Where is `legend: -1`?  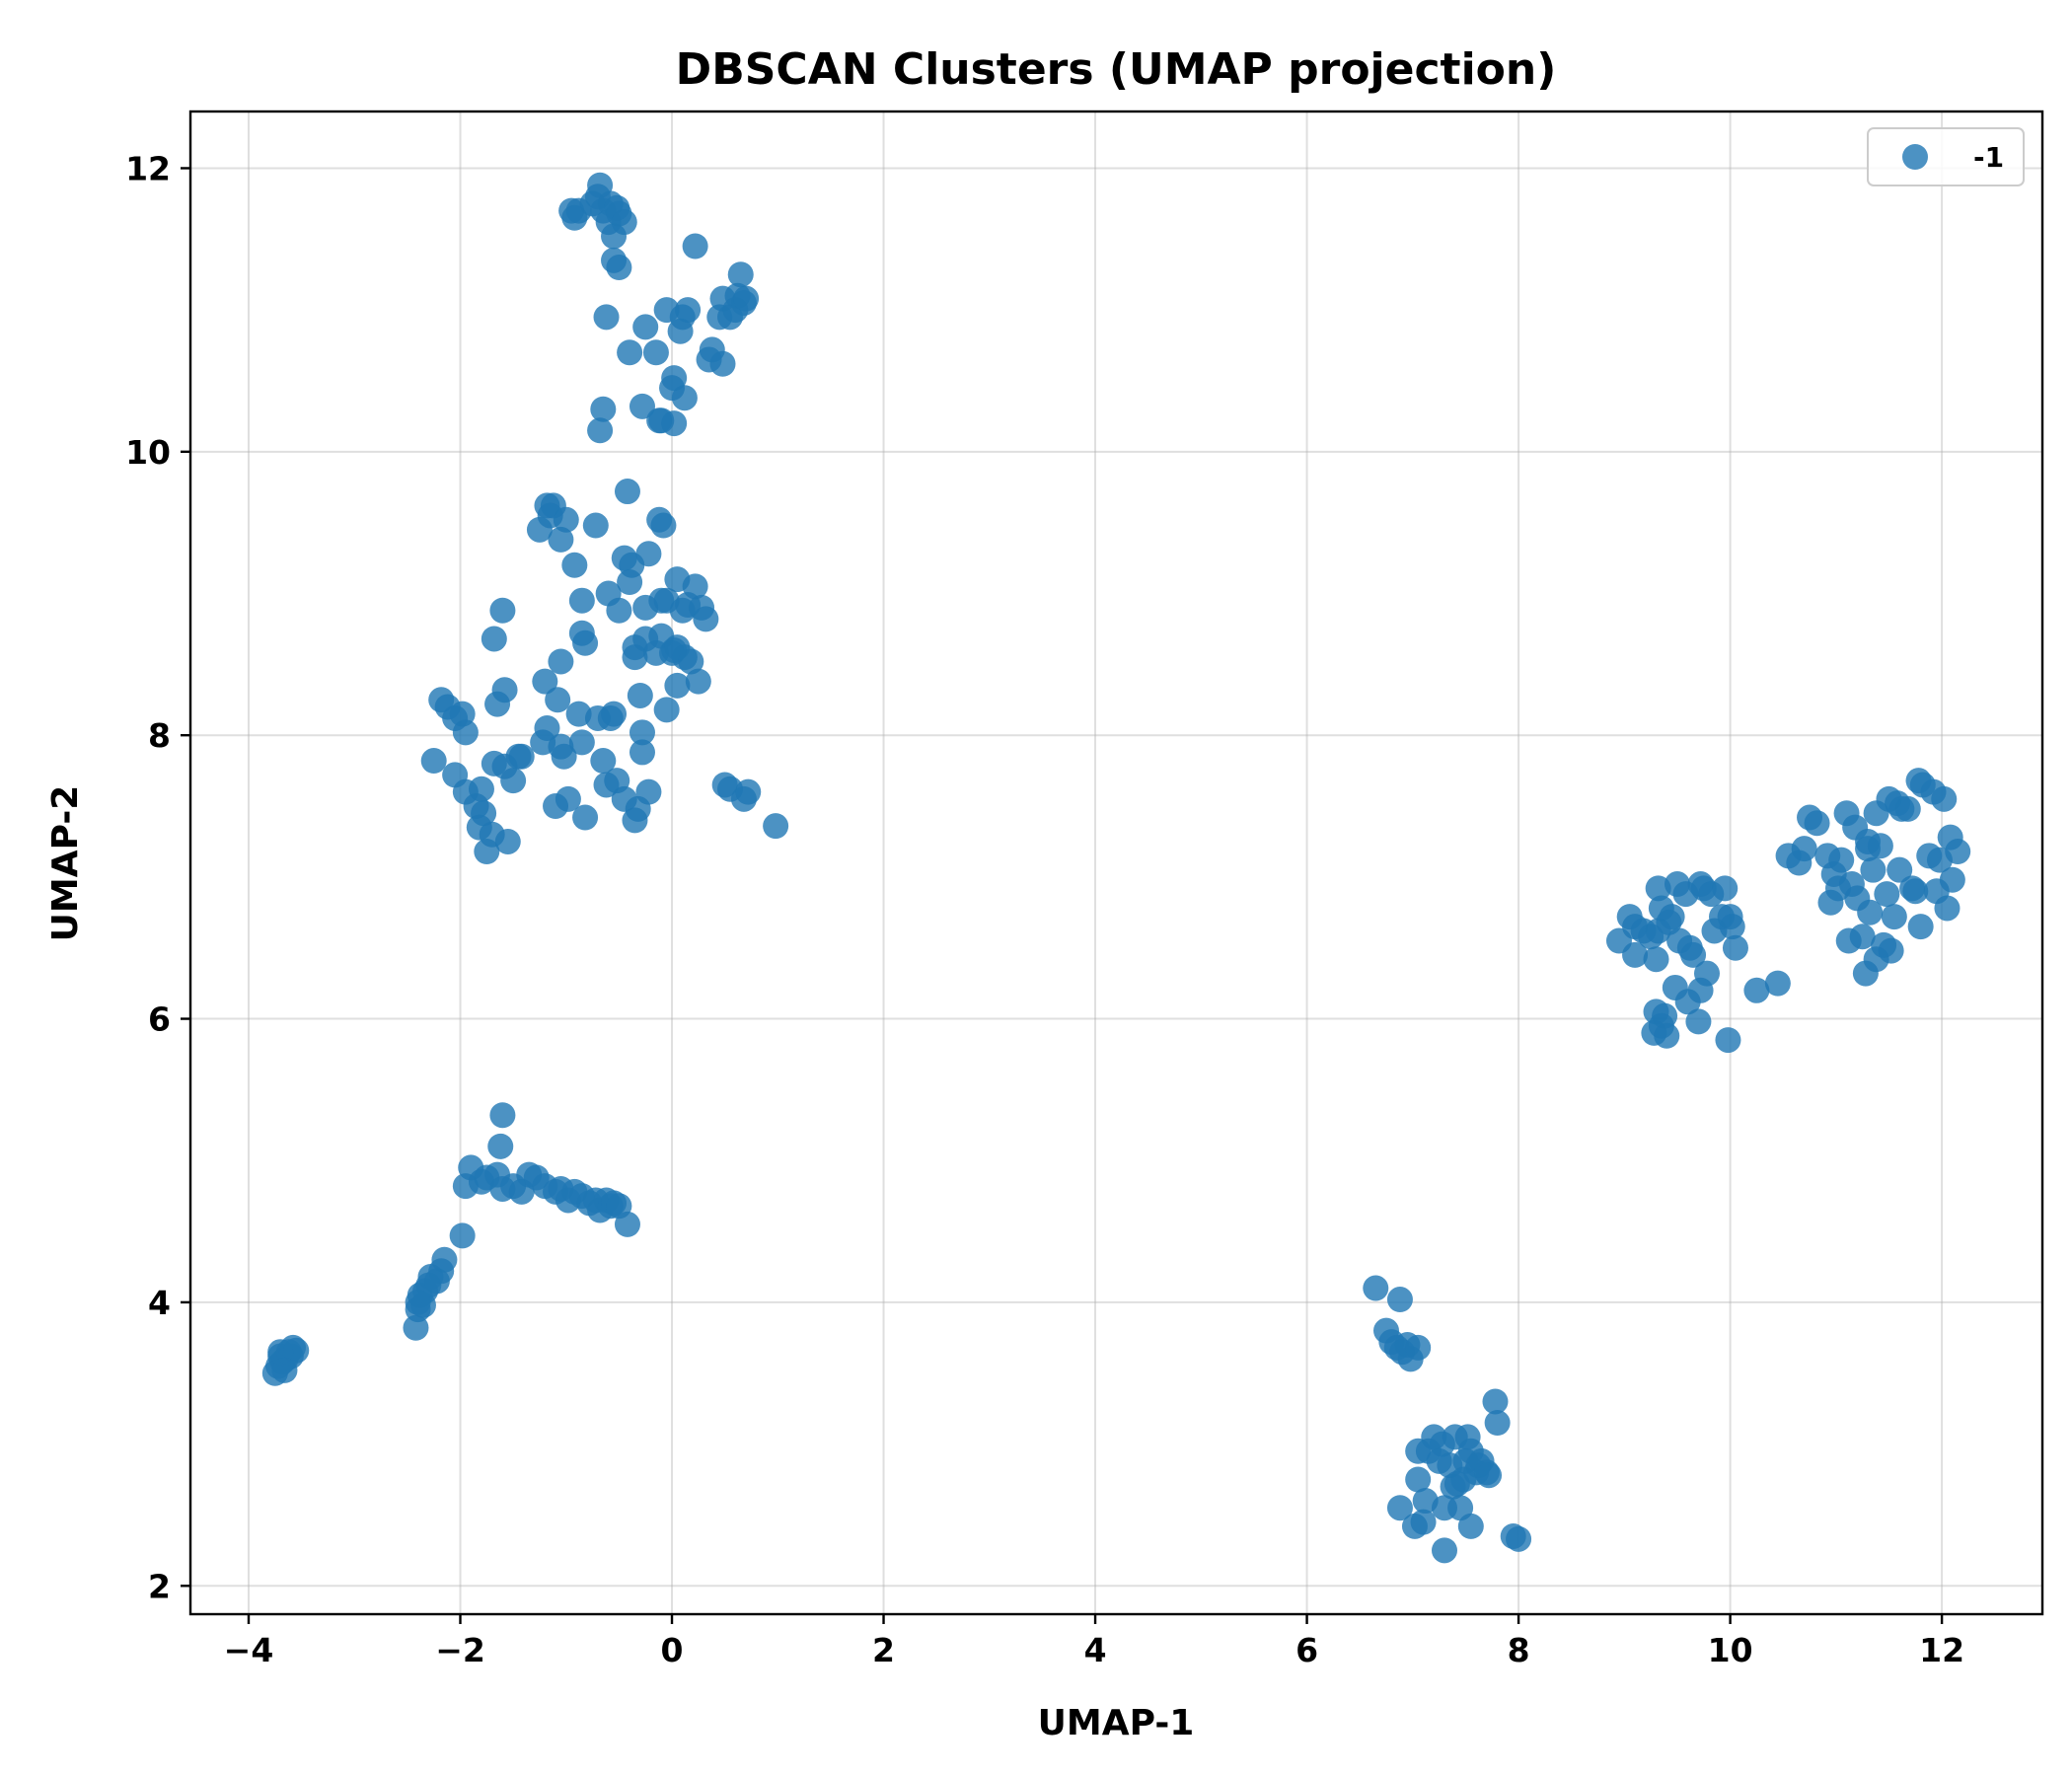
legend: -1 is located at coordinates (1946, 156).